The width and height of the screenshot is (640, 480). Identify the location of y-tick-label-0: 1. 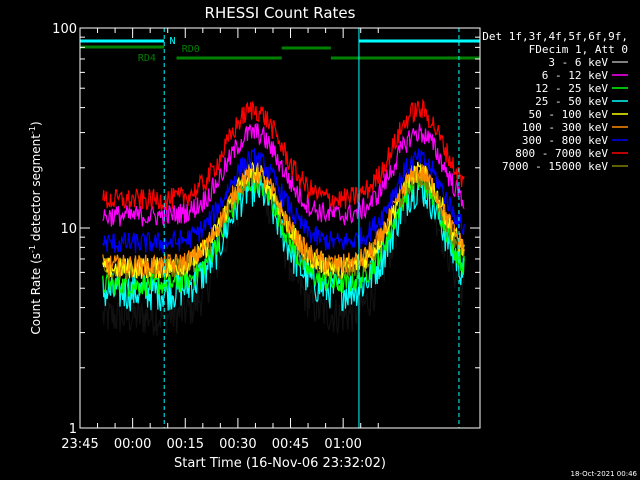
(73, 429).